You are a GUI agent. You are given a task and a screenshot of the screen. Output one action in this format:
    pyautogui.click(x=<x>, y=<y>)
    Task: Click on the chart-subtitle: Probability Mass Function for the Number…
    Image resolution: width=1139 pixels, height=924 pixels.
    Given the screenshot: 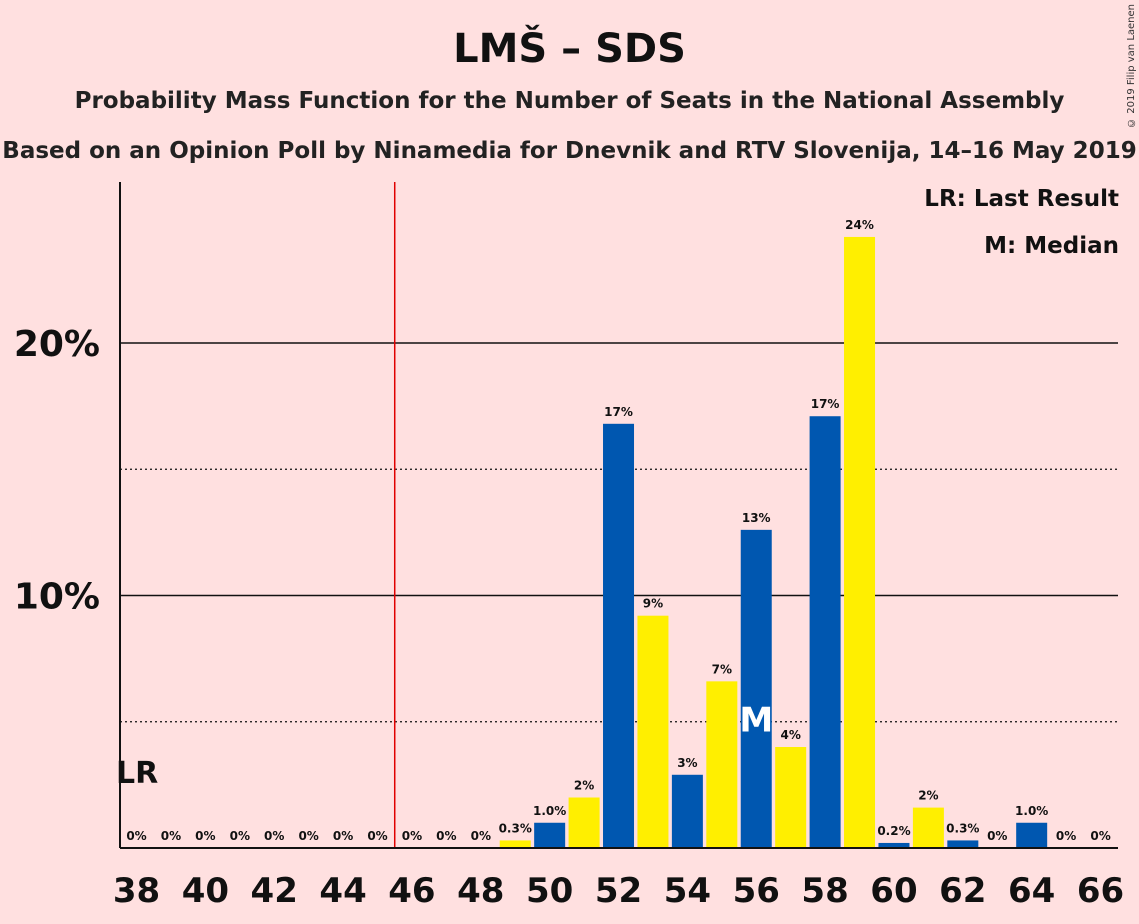 What is the action you would take?
    pyautogui.click(x=569, y=101)
    